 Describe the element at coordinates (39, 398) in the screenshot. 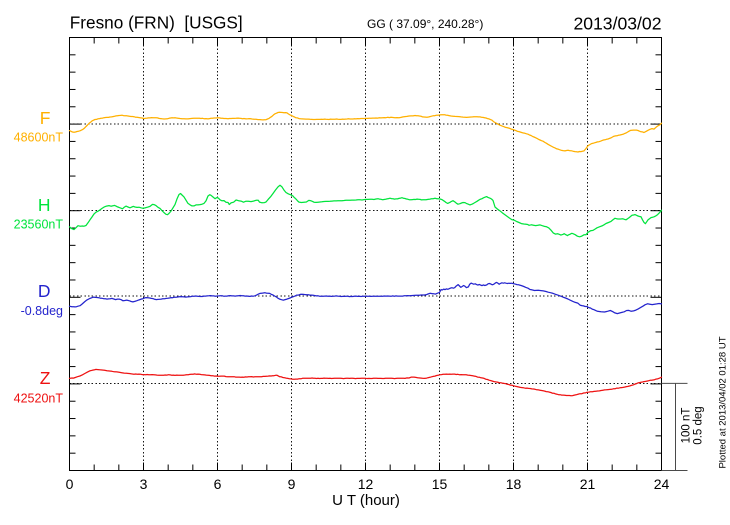

I see `svg-text: 42520nT` at that location.